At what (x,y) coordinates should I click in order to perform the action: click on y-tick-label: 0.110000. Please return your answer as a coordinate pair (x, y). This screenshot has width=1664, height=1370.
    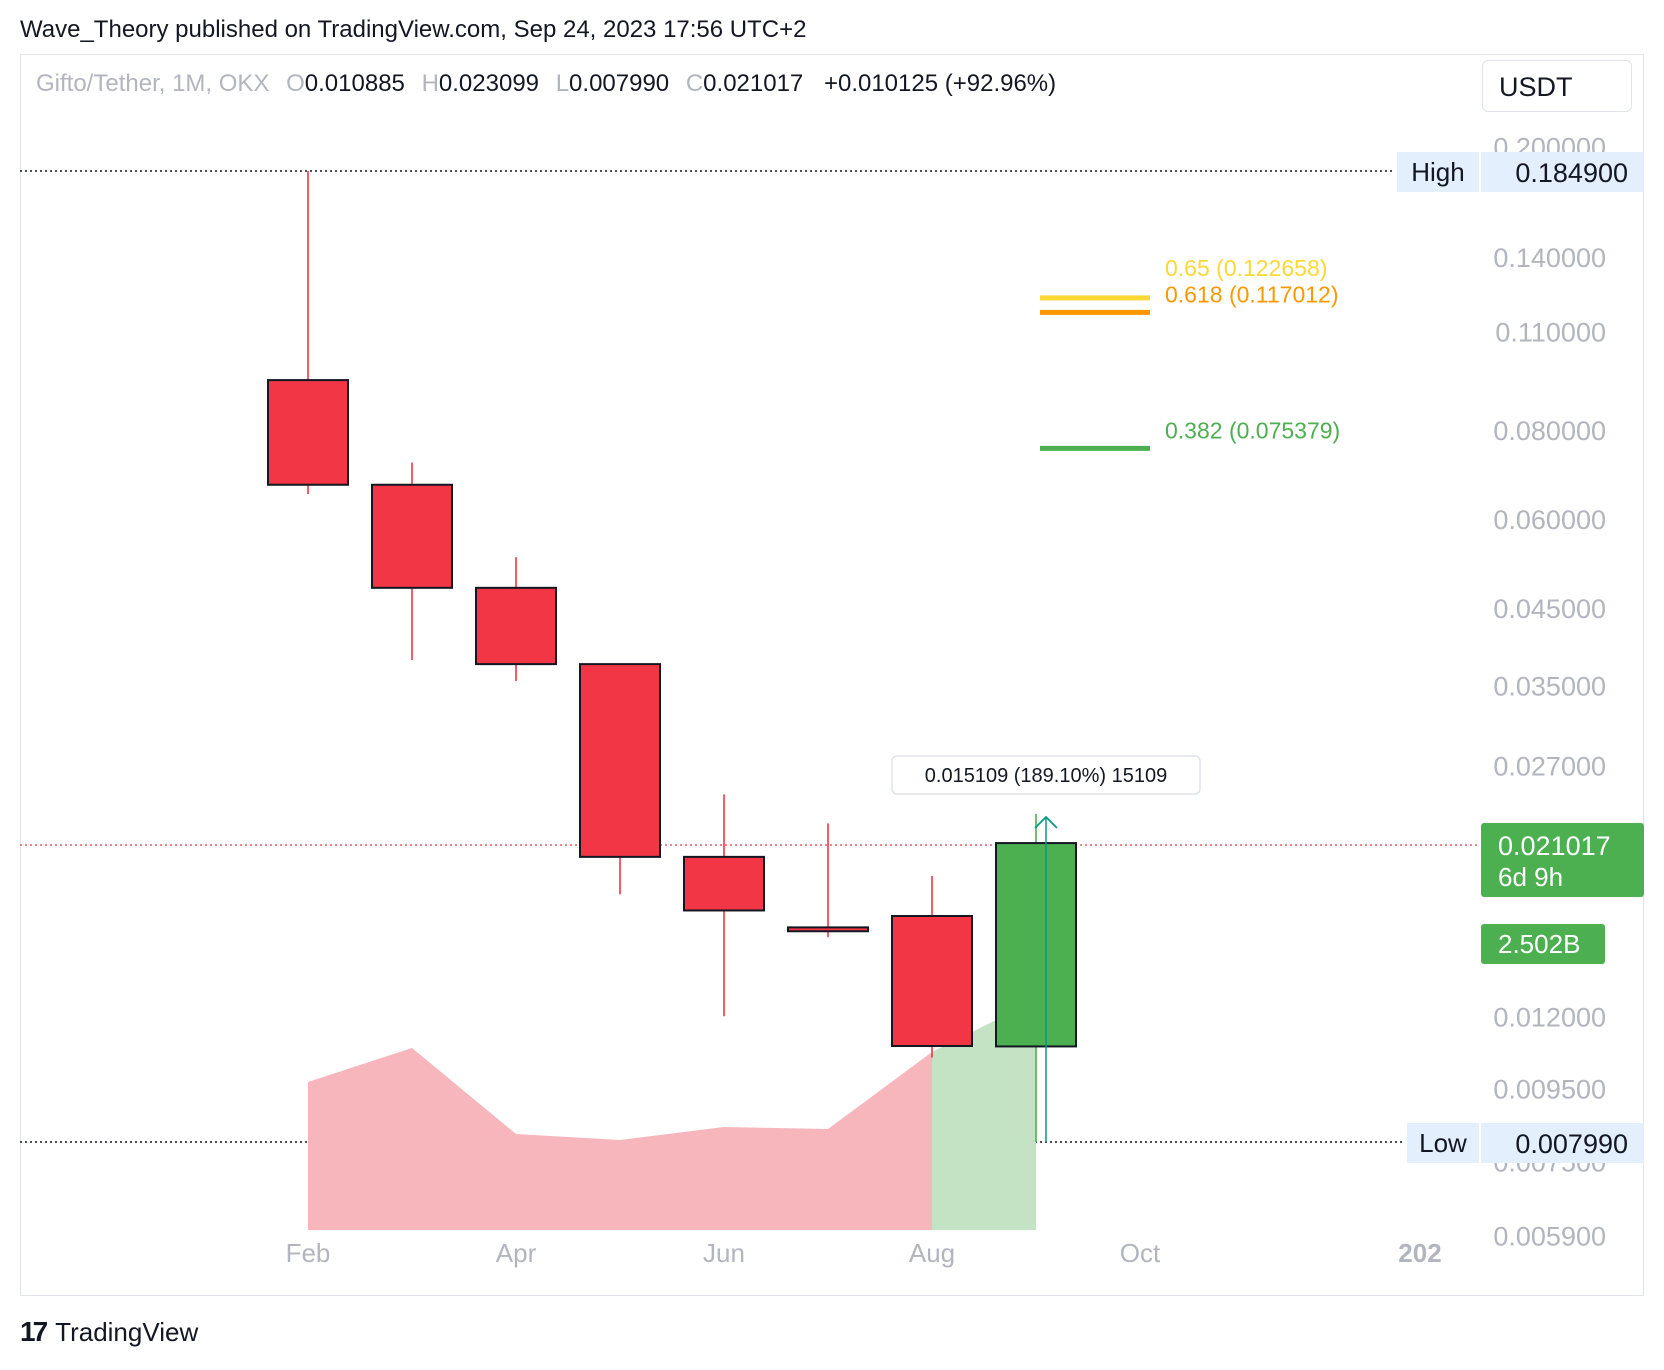
    Looking at the image, I should click on (1550, 333).